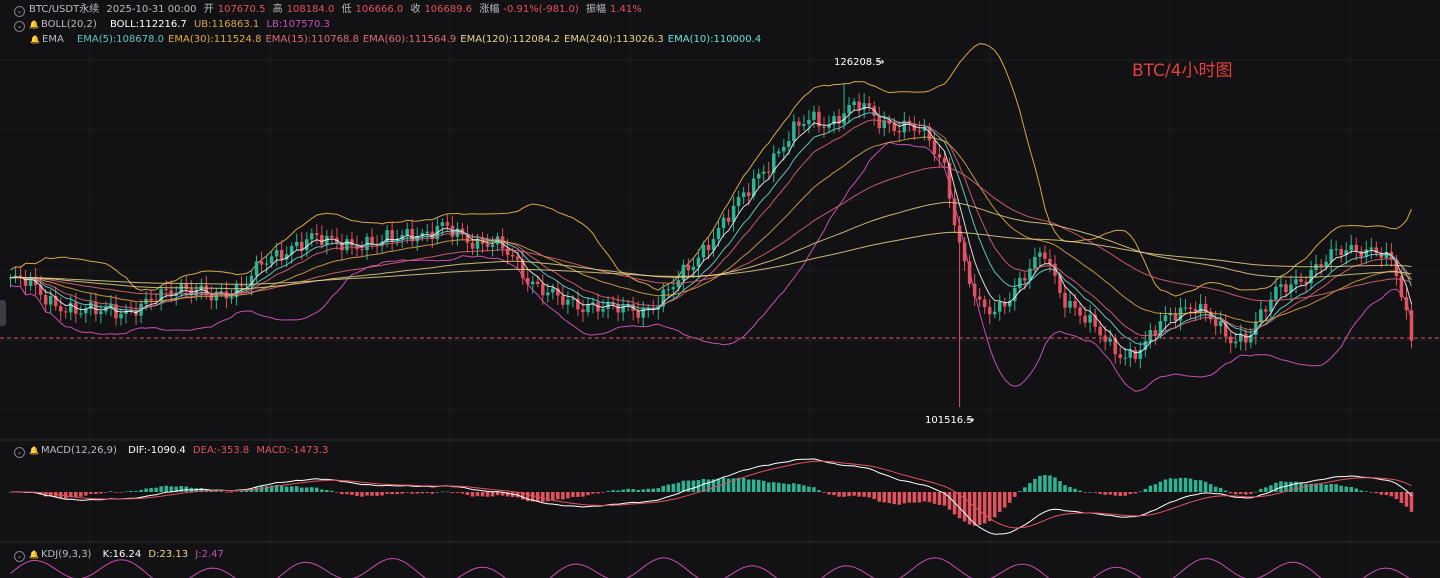 The height and width of the screenshot is (578, 1440). What do you see at coordinates (710, 567) in the screenshot?
I see `kdj-pane` at bounding box center [710, 567].